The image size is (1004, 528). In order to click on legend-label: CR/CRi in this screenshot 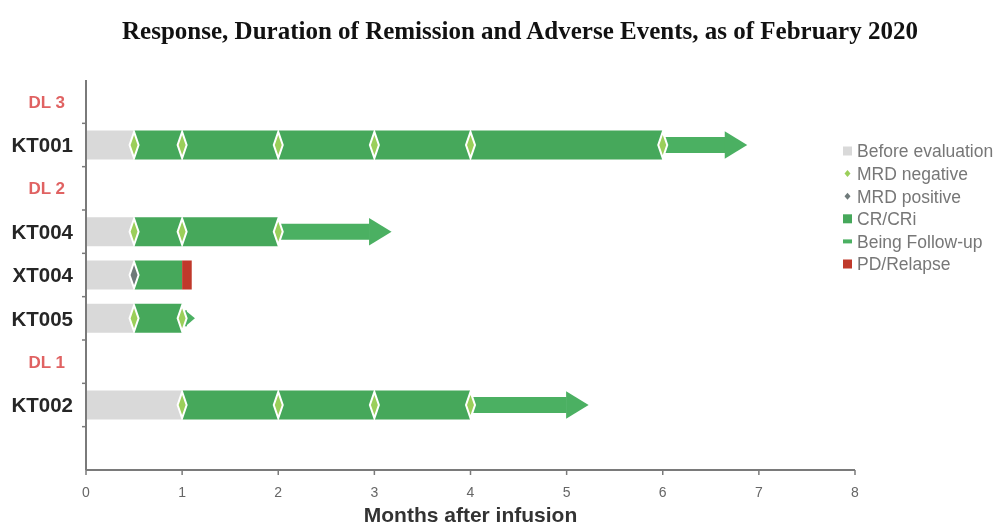, I will do `click(887, 219)`.